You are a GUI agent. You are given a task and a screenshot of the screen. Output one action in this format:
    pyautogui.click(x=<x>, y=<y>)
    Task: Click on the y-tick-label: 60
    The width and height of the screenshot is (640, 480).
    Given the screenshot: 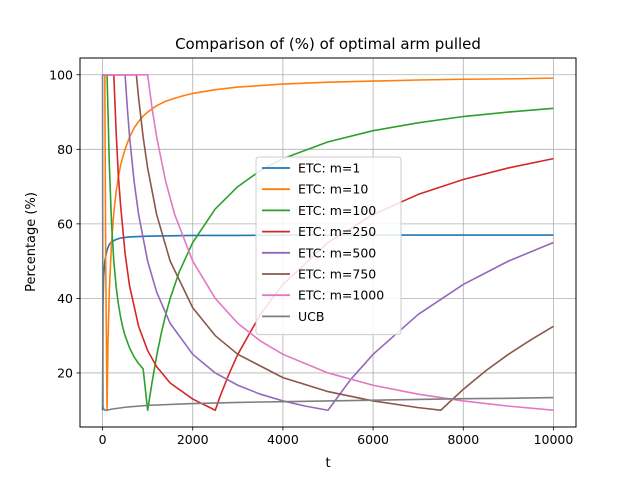 What is the action you would take?
    pyautogui.click(x=65, y=223)
    